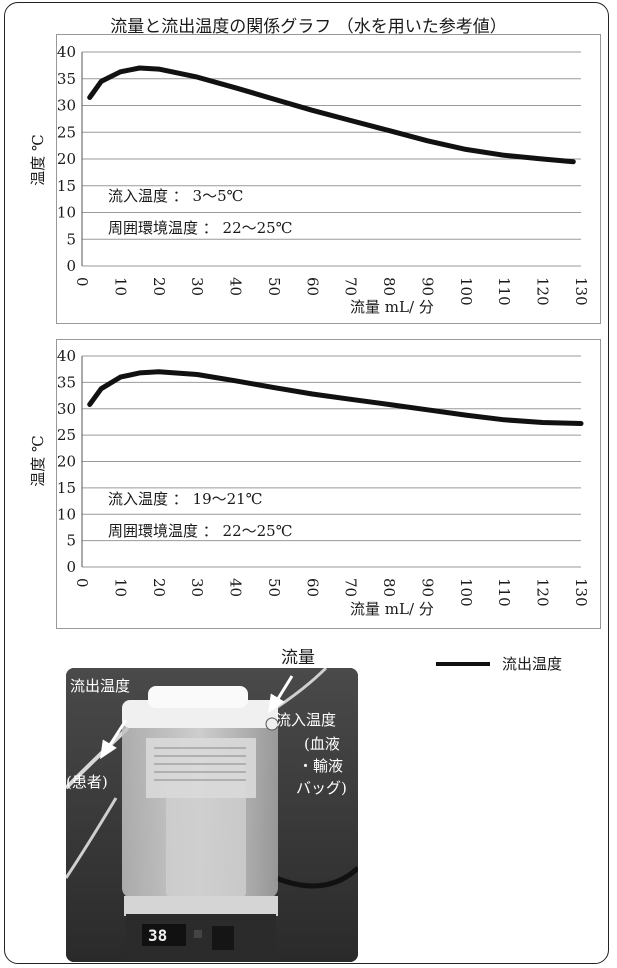 Image resolution: width=617 pixels, height=968 pixels. What do you see at coordinates (298, 658) in the screenshot?
I see `photo-caption: 流量` at bounding box center [298, 658].